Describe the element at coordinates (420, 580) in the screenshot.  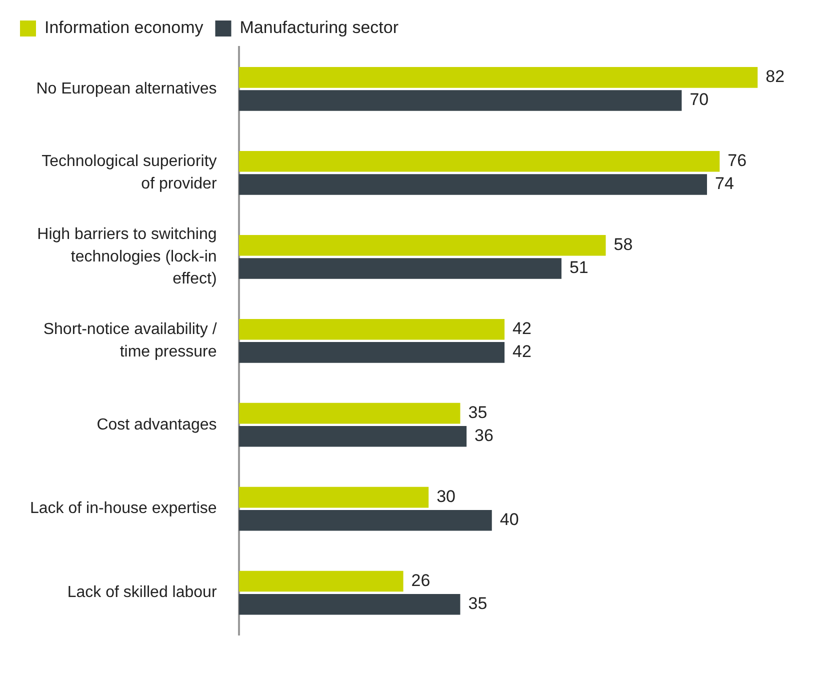
I see `data-label: 26` at that location.